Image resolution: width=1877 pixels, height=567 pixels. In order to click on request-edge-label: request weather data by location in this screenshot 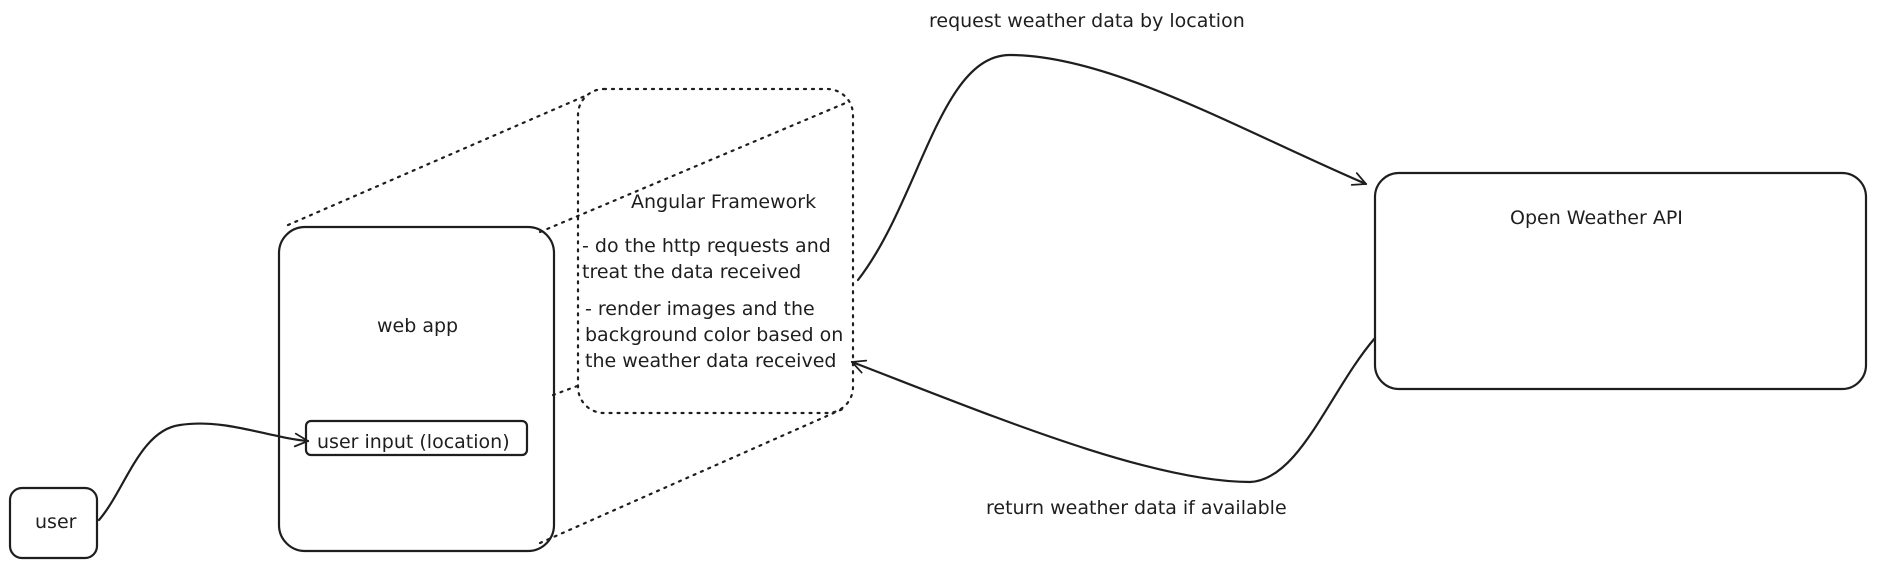, I will do `click(1087, 21)`.